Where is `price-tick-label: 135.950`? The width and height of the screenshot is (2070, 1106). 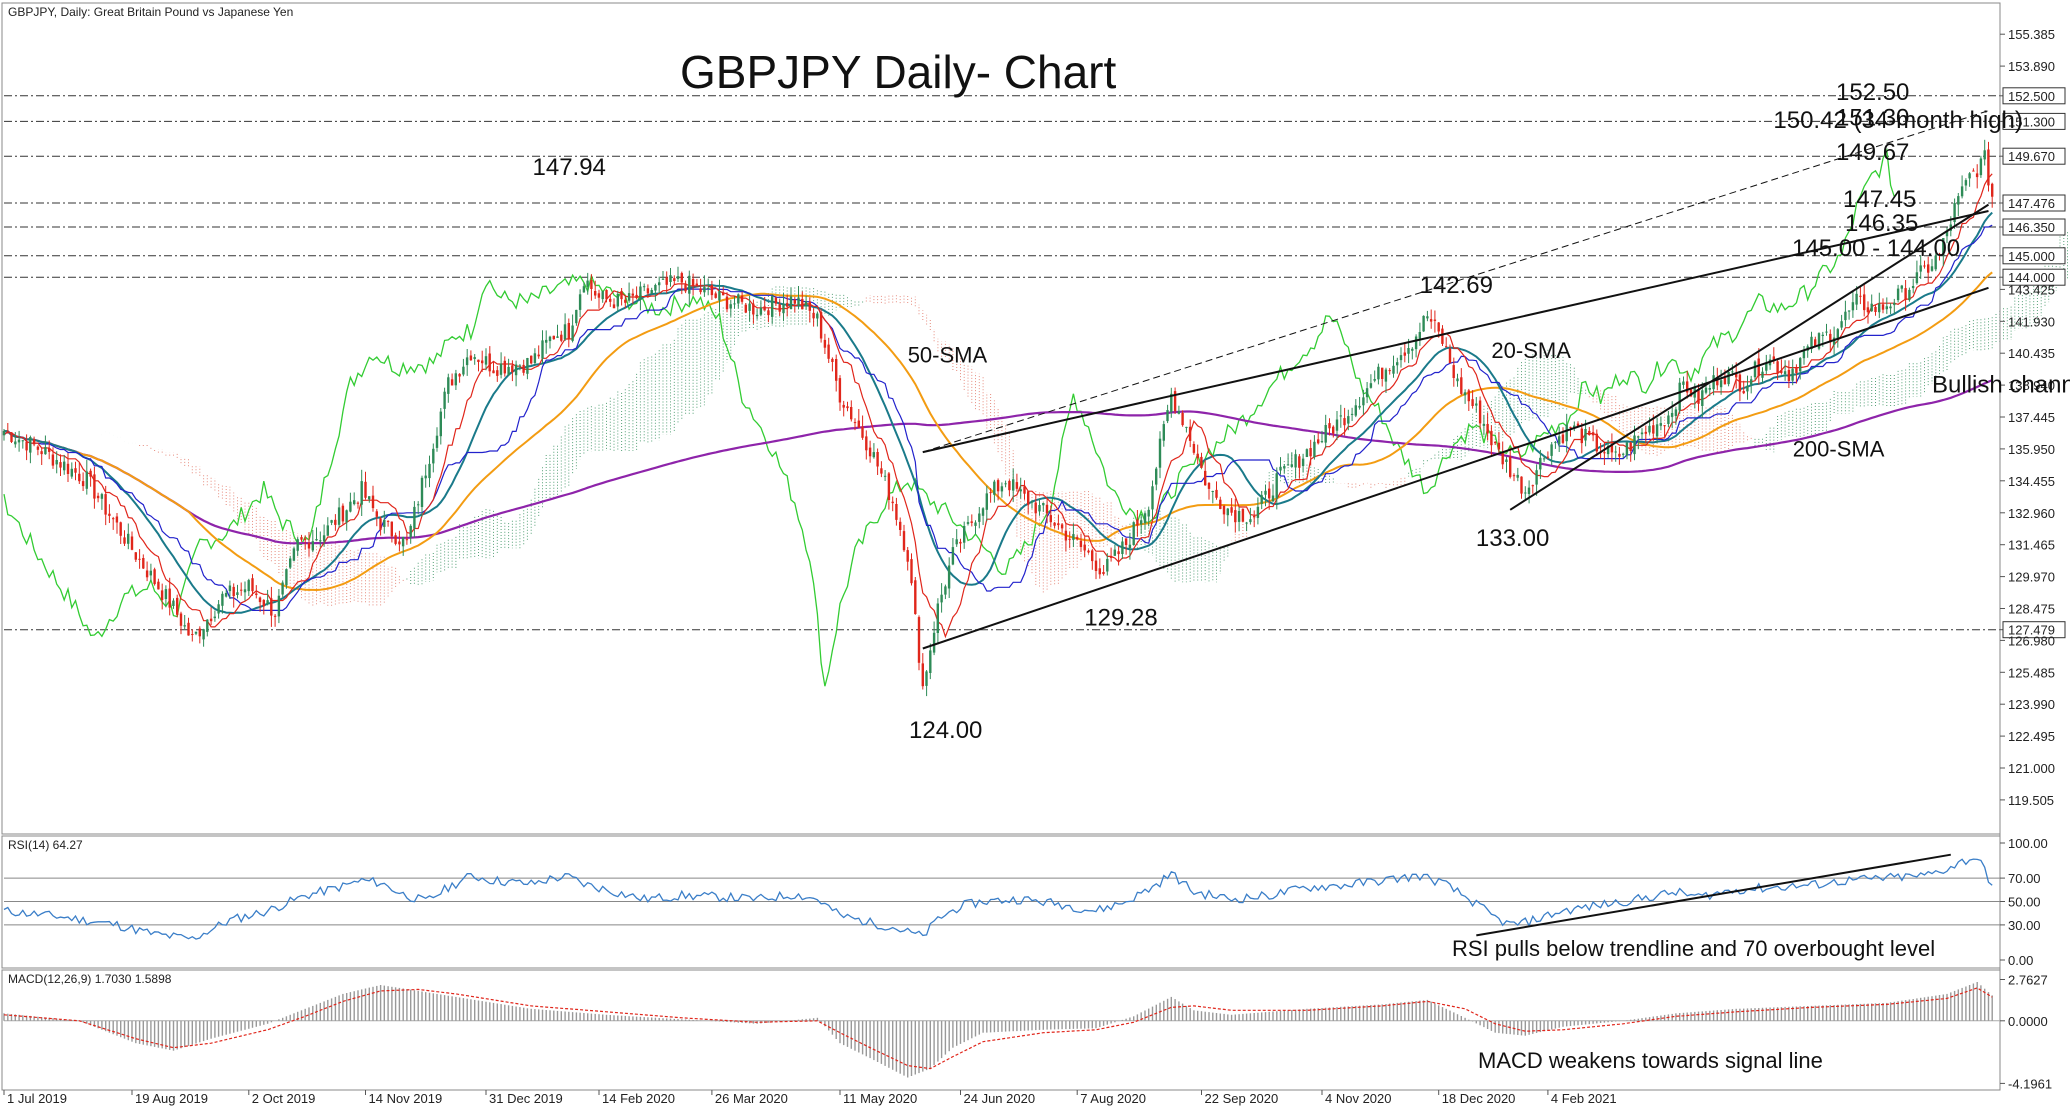 price-tick-label: 135.950 is located at coordinates (2031, 449).